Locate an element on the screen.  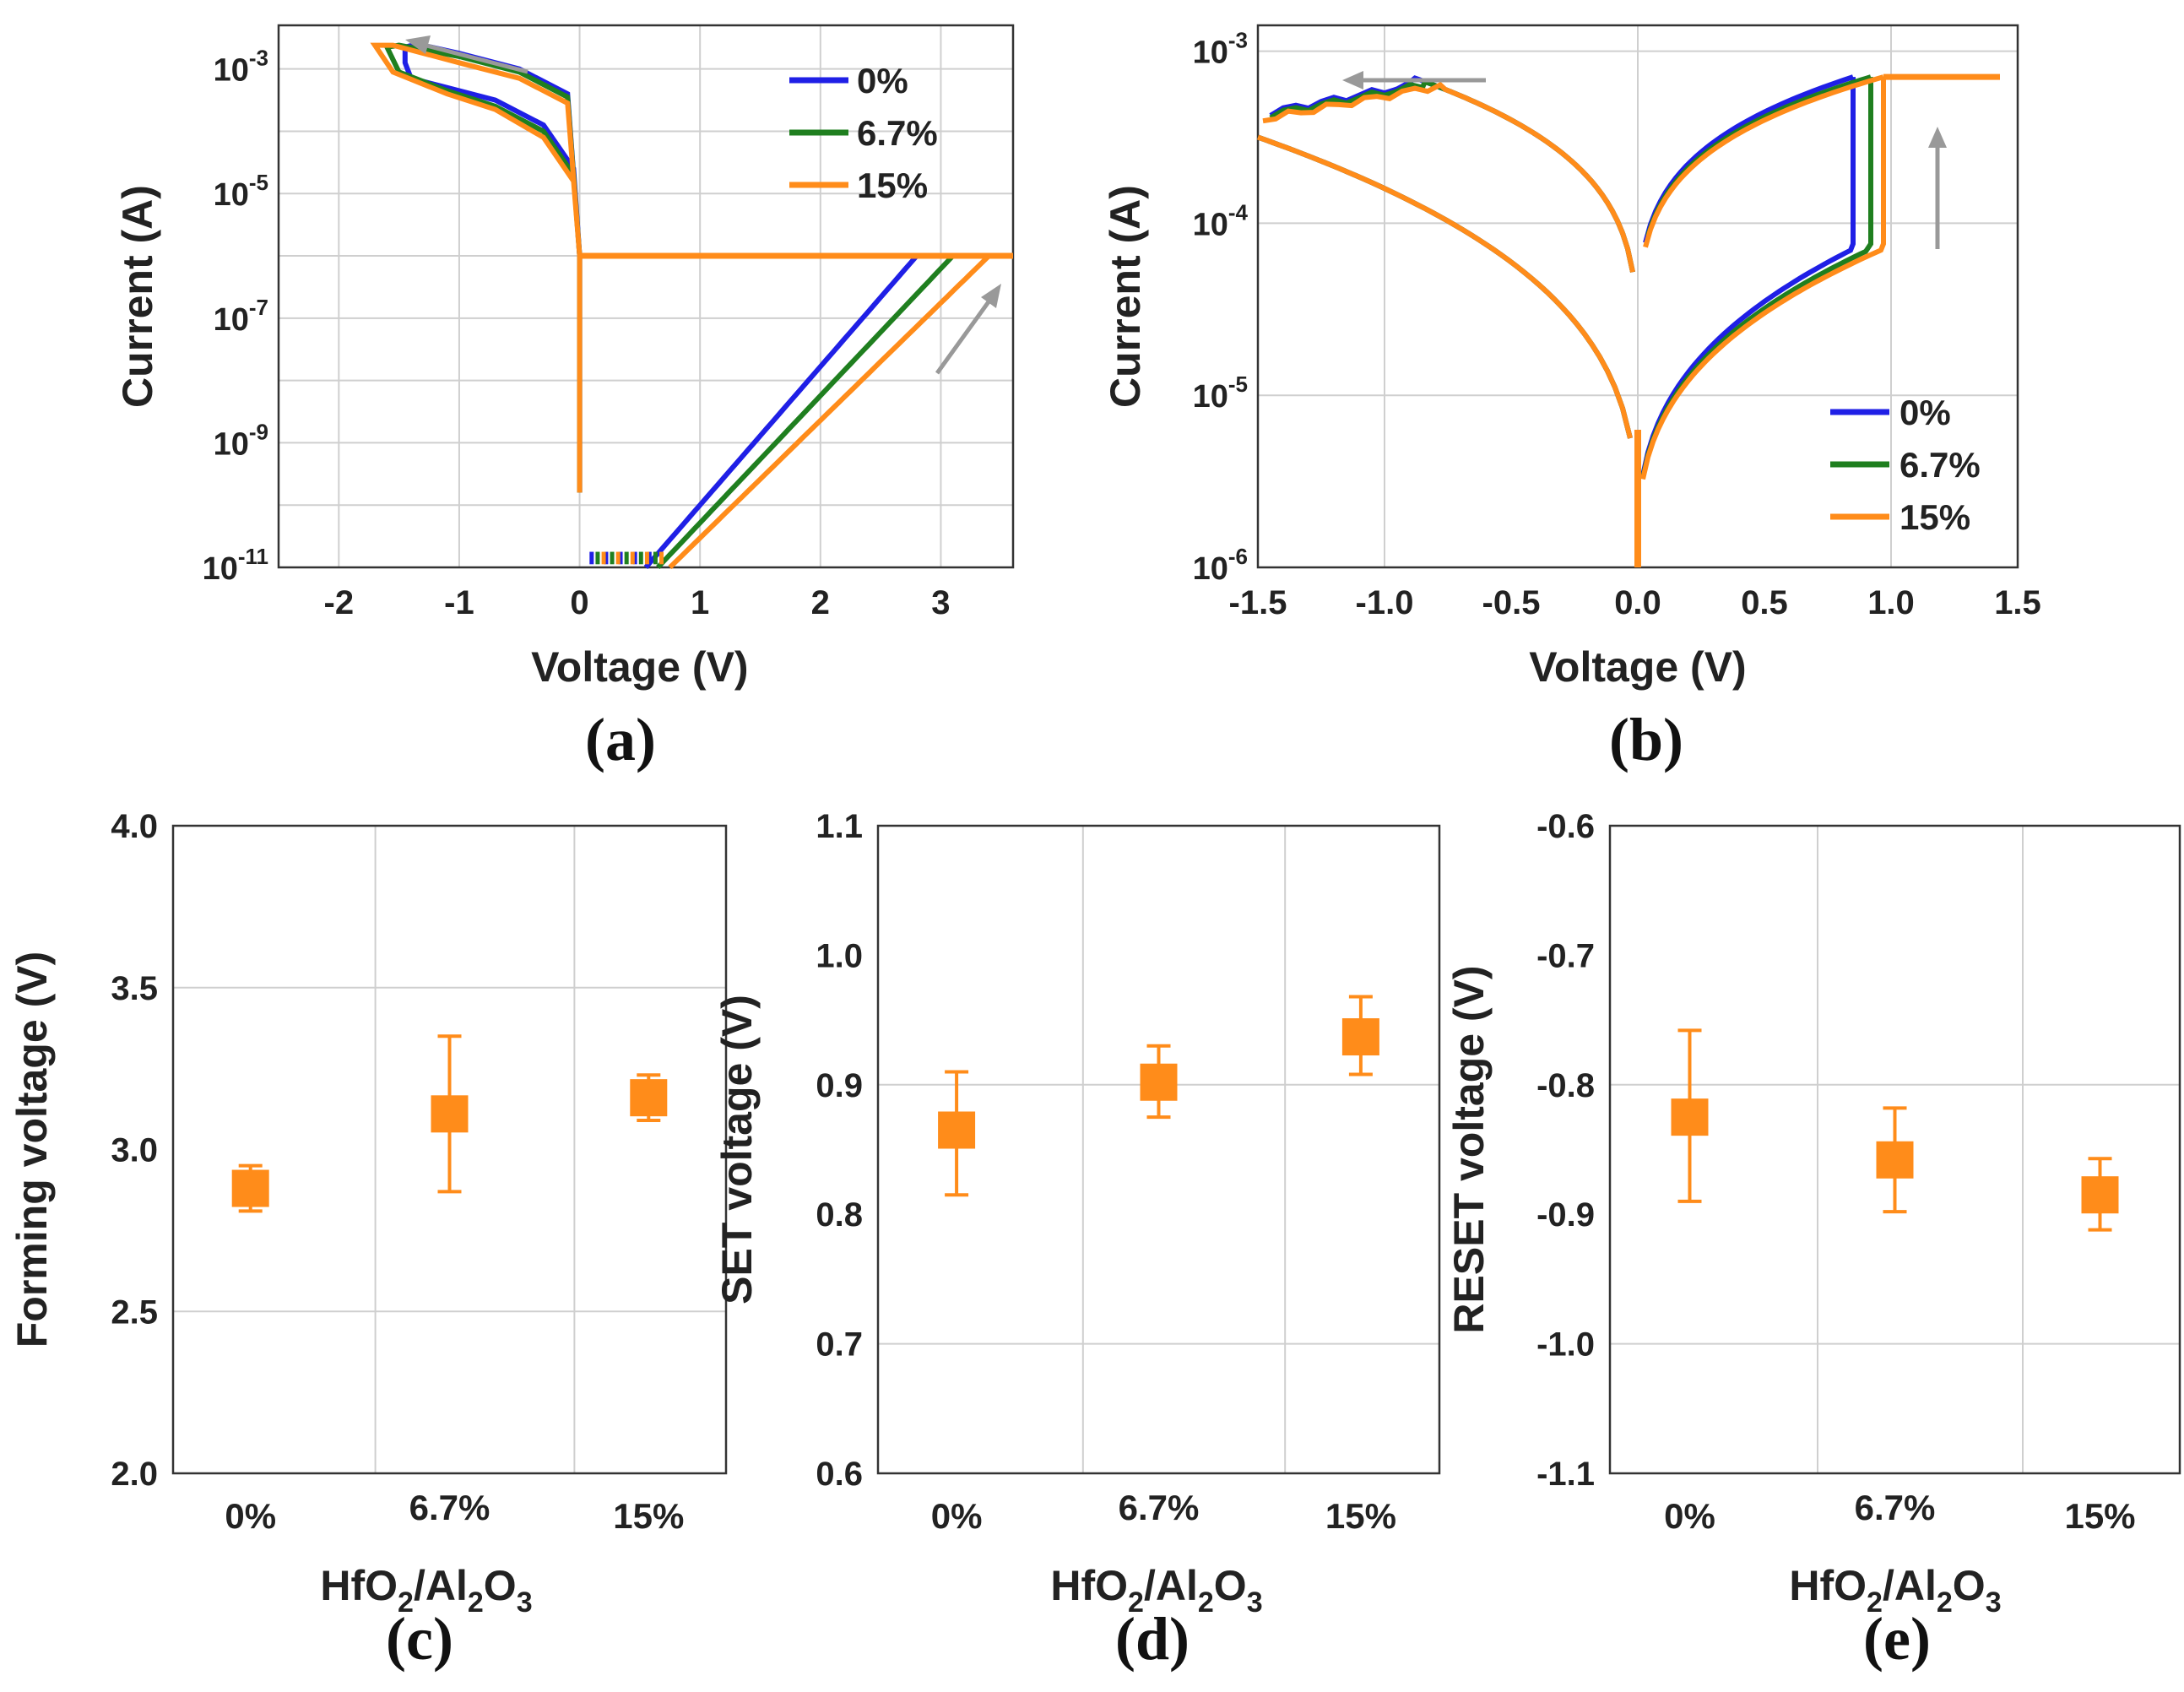
y-tick-label: 10⁻⁹ is located at coordinates (241, 440).